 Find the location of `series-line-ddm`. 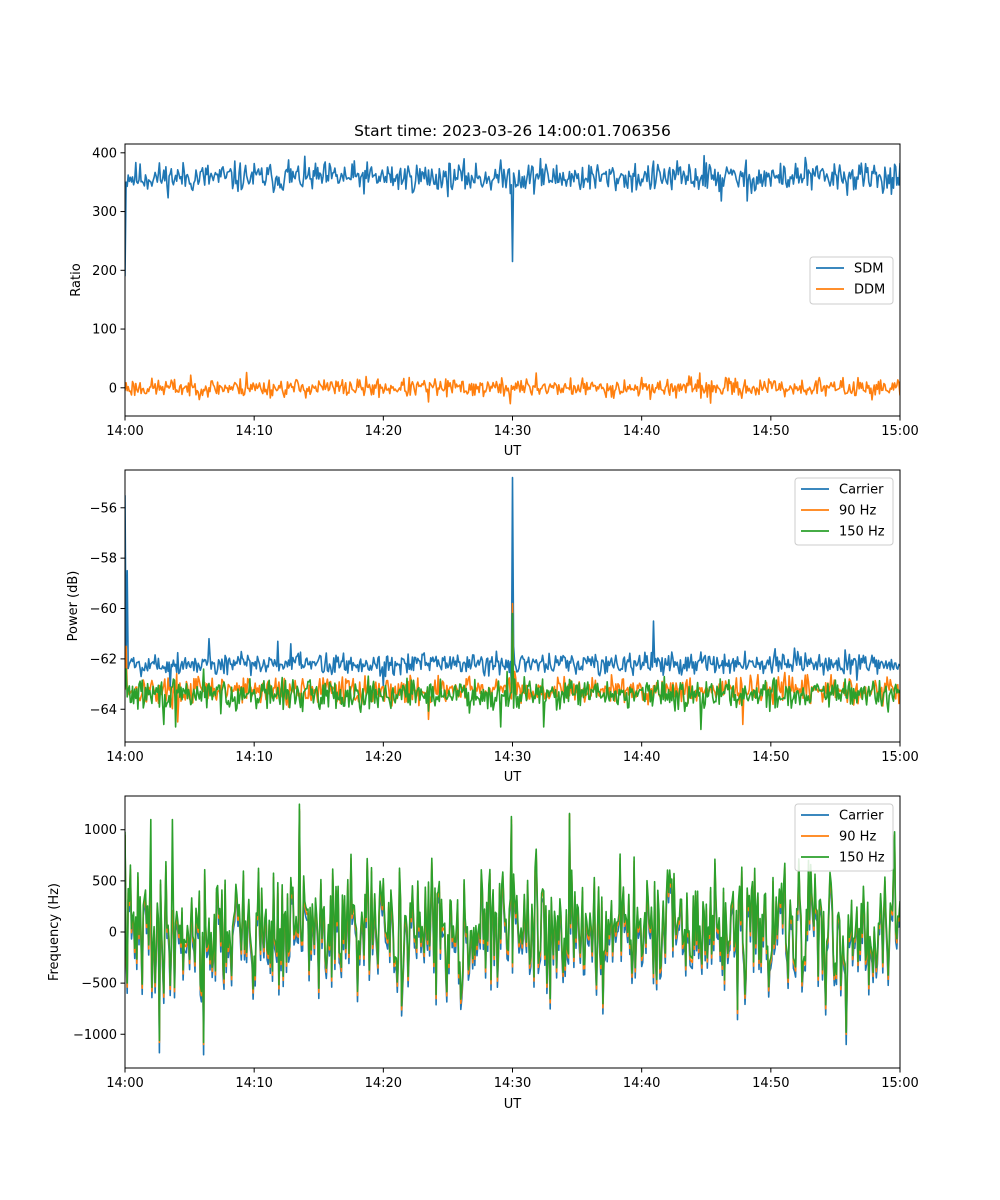

series-line-ddm is located at coordinates (512, 388).